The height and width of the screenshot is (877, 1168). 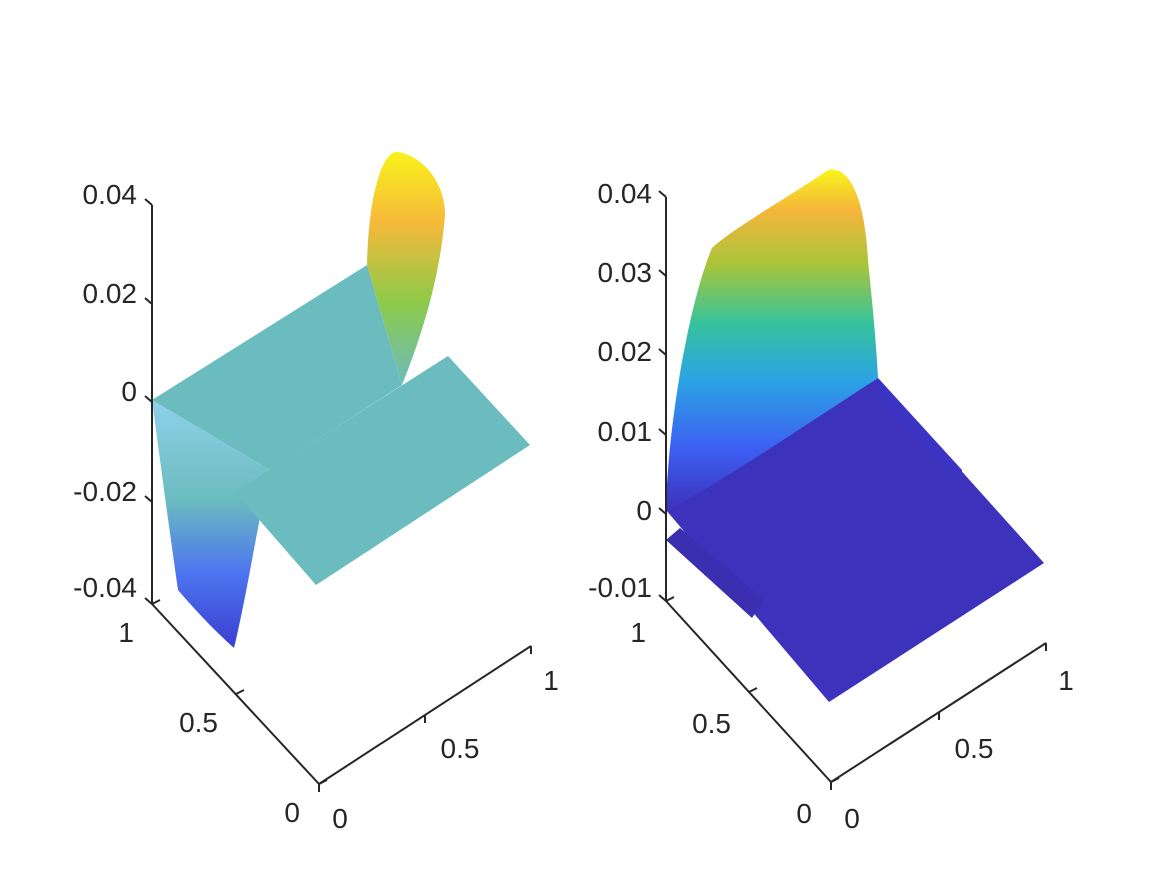 I want to click on surface-plateau-upper, so click(x=277, y=367).